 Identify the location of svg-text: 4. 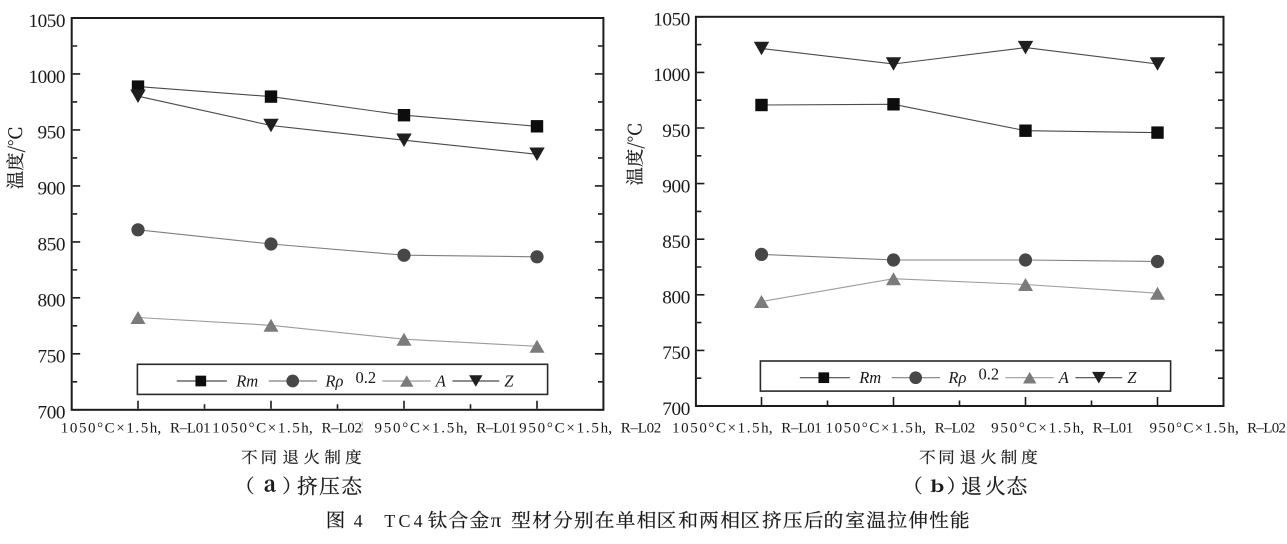
(358, 521).